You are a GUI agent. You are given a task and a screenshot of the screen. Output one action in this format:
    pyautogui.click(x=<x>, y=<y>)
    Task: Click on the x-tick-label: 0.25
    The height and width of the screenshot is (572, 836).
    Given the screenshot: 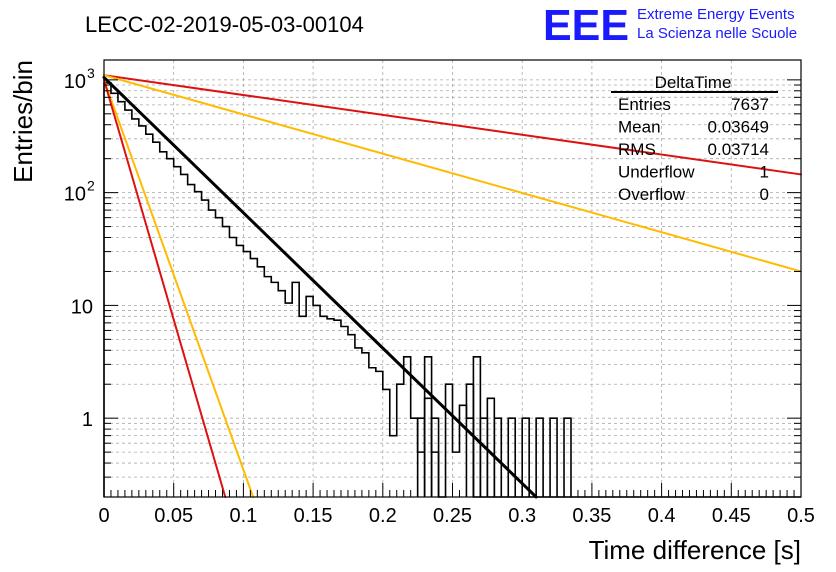 What is the action you would take?
    pyautogui.click(x=452, y=516)
    